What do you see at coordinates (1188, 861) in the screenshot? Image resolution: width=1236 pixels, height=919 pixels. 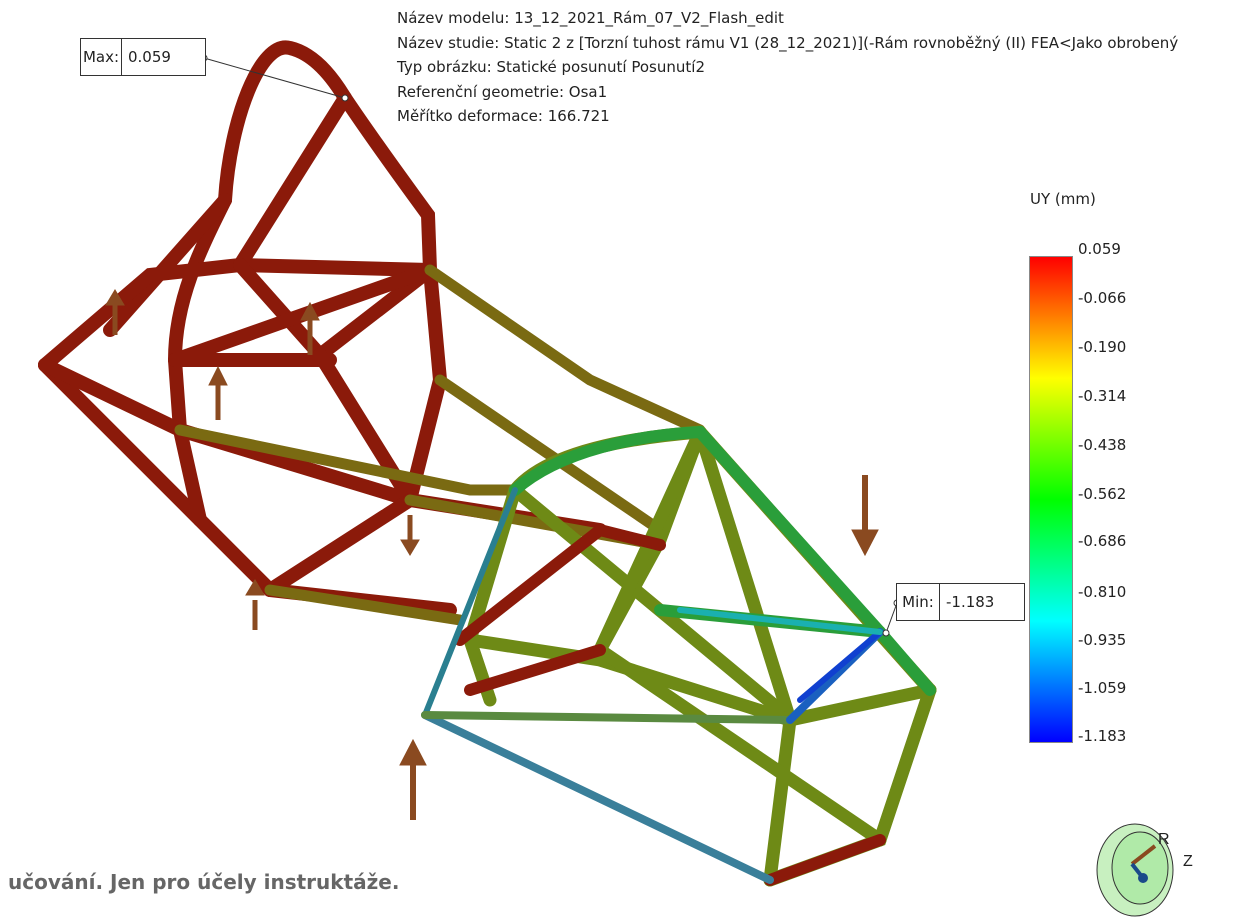 I see `triad-z-label: Z` at bounding box center [1188, 861].